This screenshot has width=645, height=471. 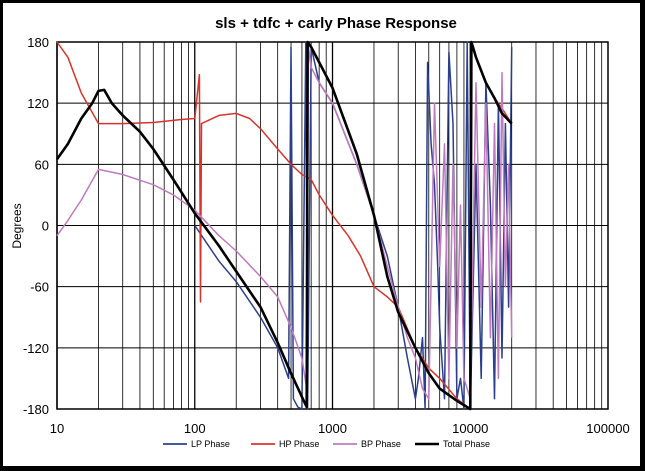 I want to click on y-tick-label: 60, so click(x=42, y=164).